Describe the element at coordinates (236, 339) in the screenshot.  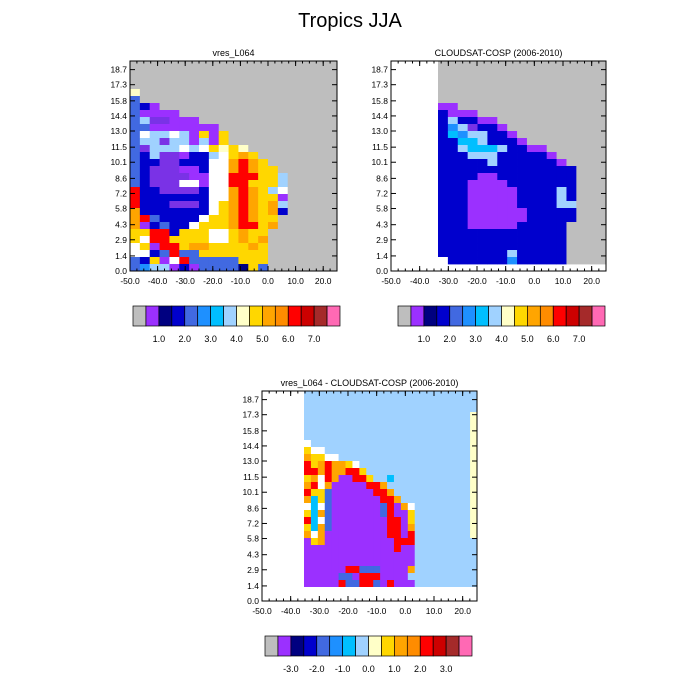
I see `colorbar-label: 4.0` at that location.